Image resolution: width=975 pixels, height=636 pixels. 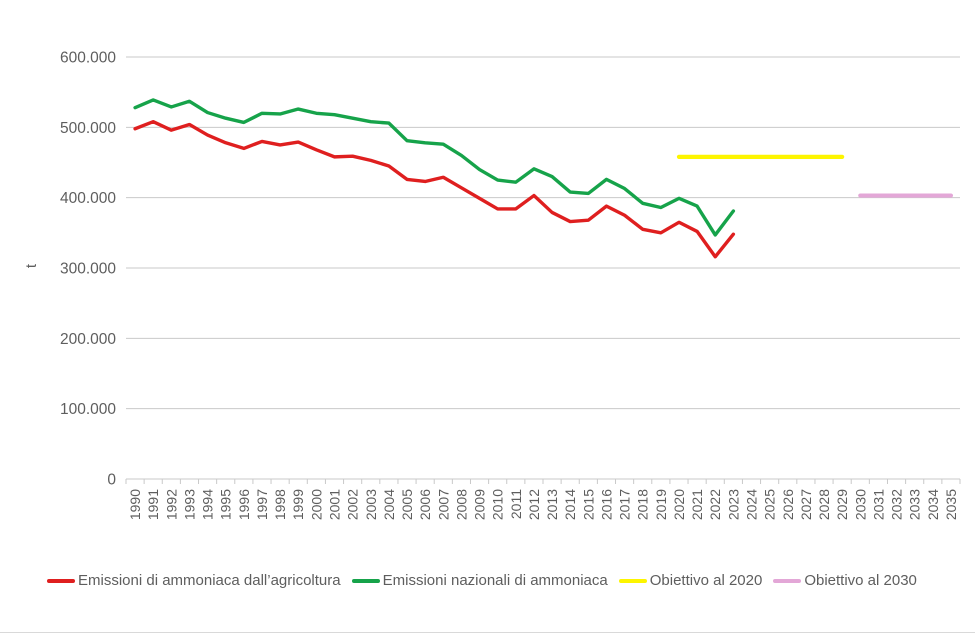 What do you see at coordinates (661, 504) in the screenshot?
I see `x-tick-label: 2019` at bounding box center [661, 504].